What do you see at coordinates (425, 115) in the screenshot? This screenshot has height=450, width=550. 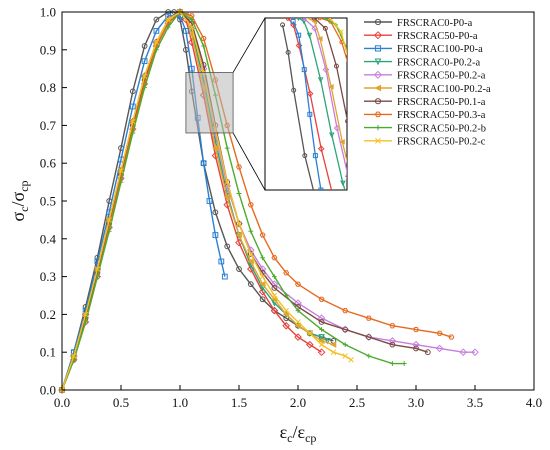 I see `legend-entry: FRSCRAC50-P0.3-a` at bounding box center [425, 115].